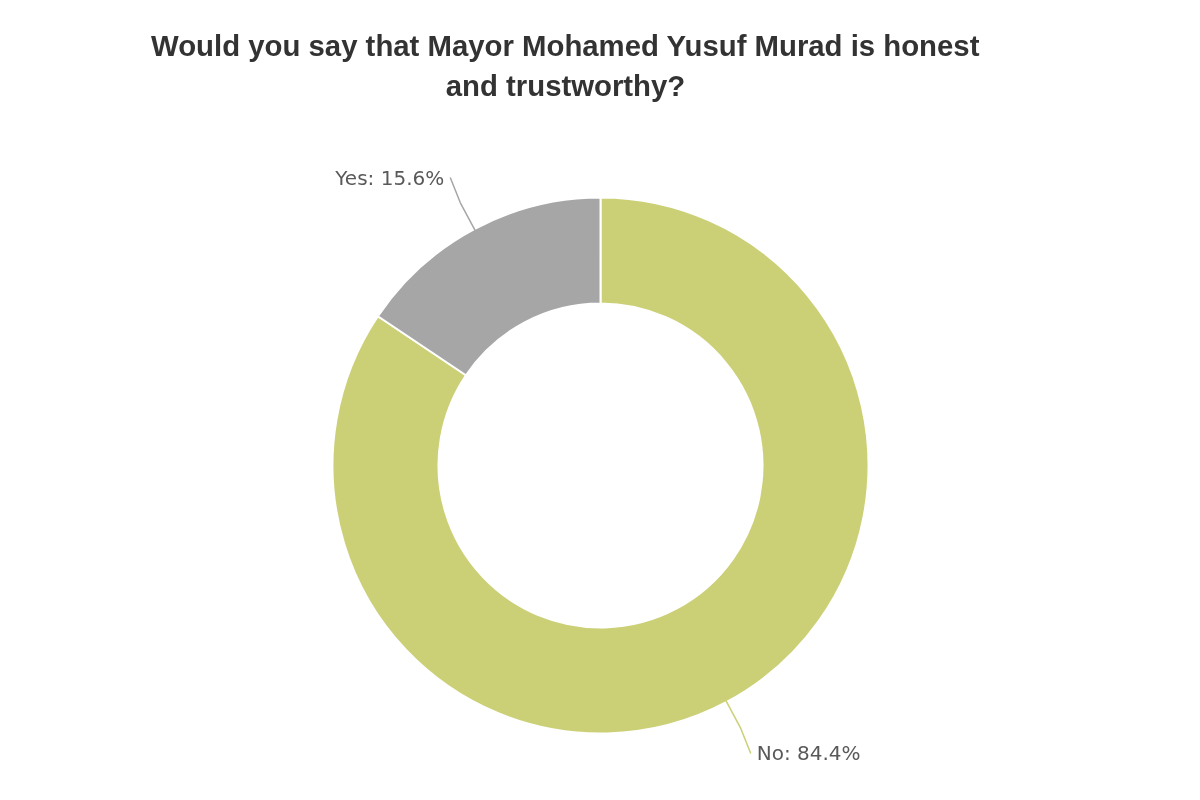  Describe the element at coordinates (389, 177) in the screenshot. I see `slice-label: Yes: 15.6%` at that location.